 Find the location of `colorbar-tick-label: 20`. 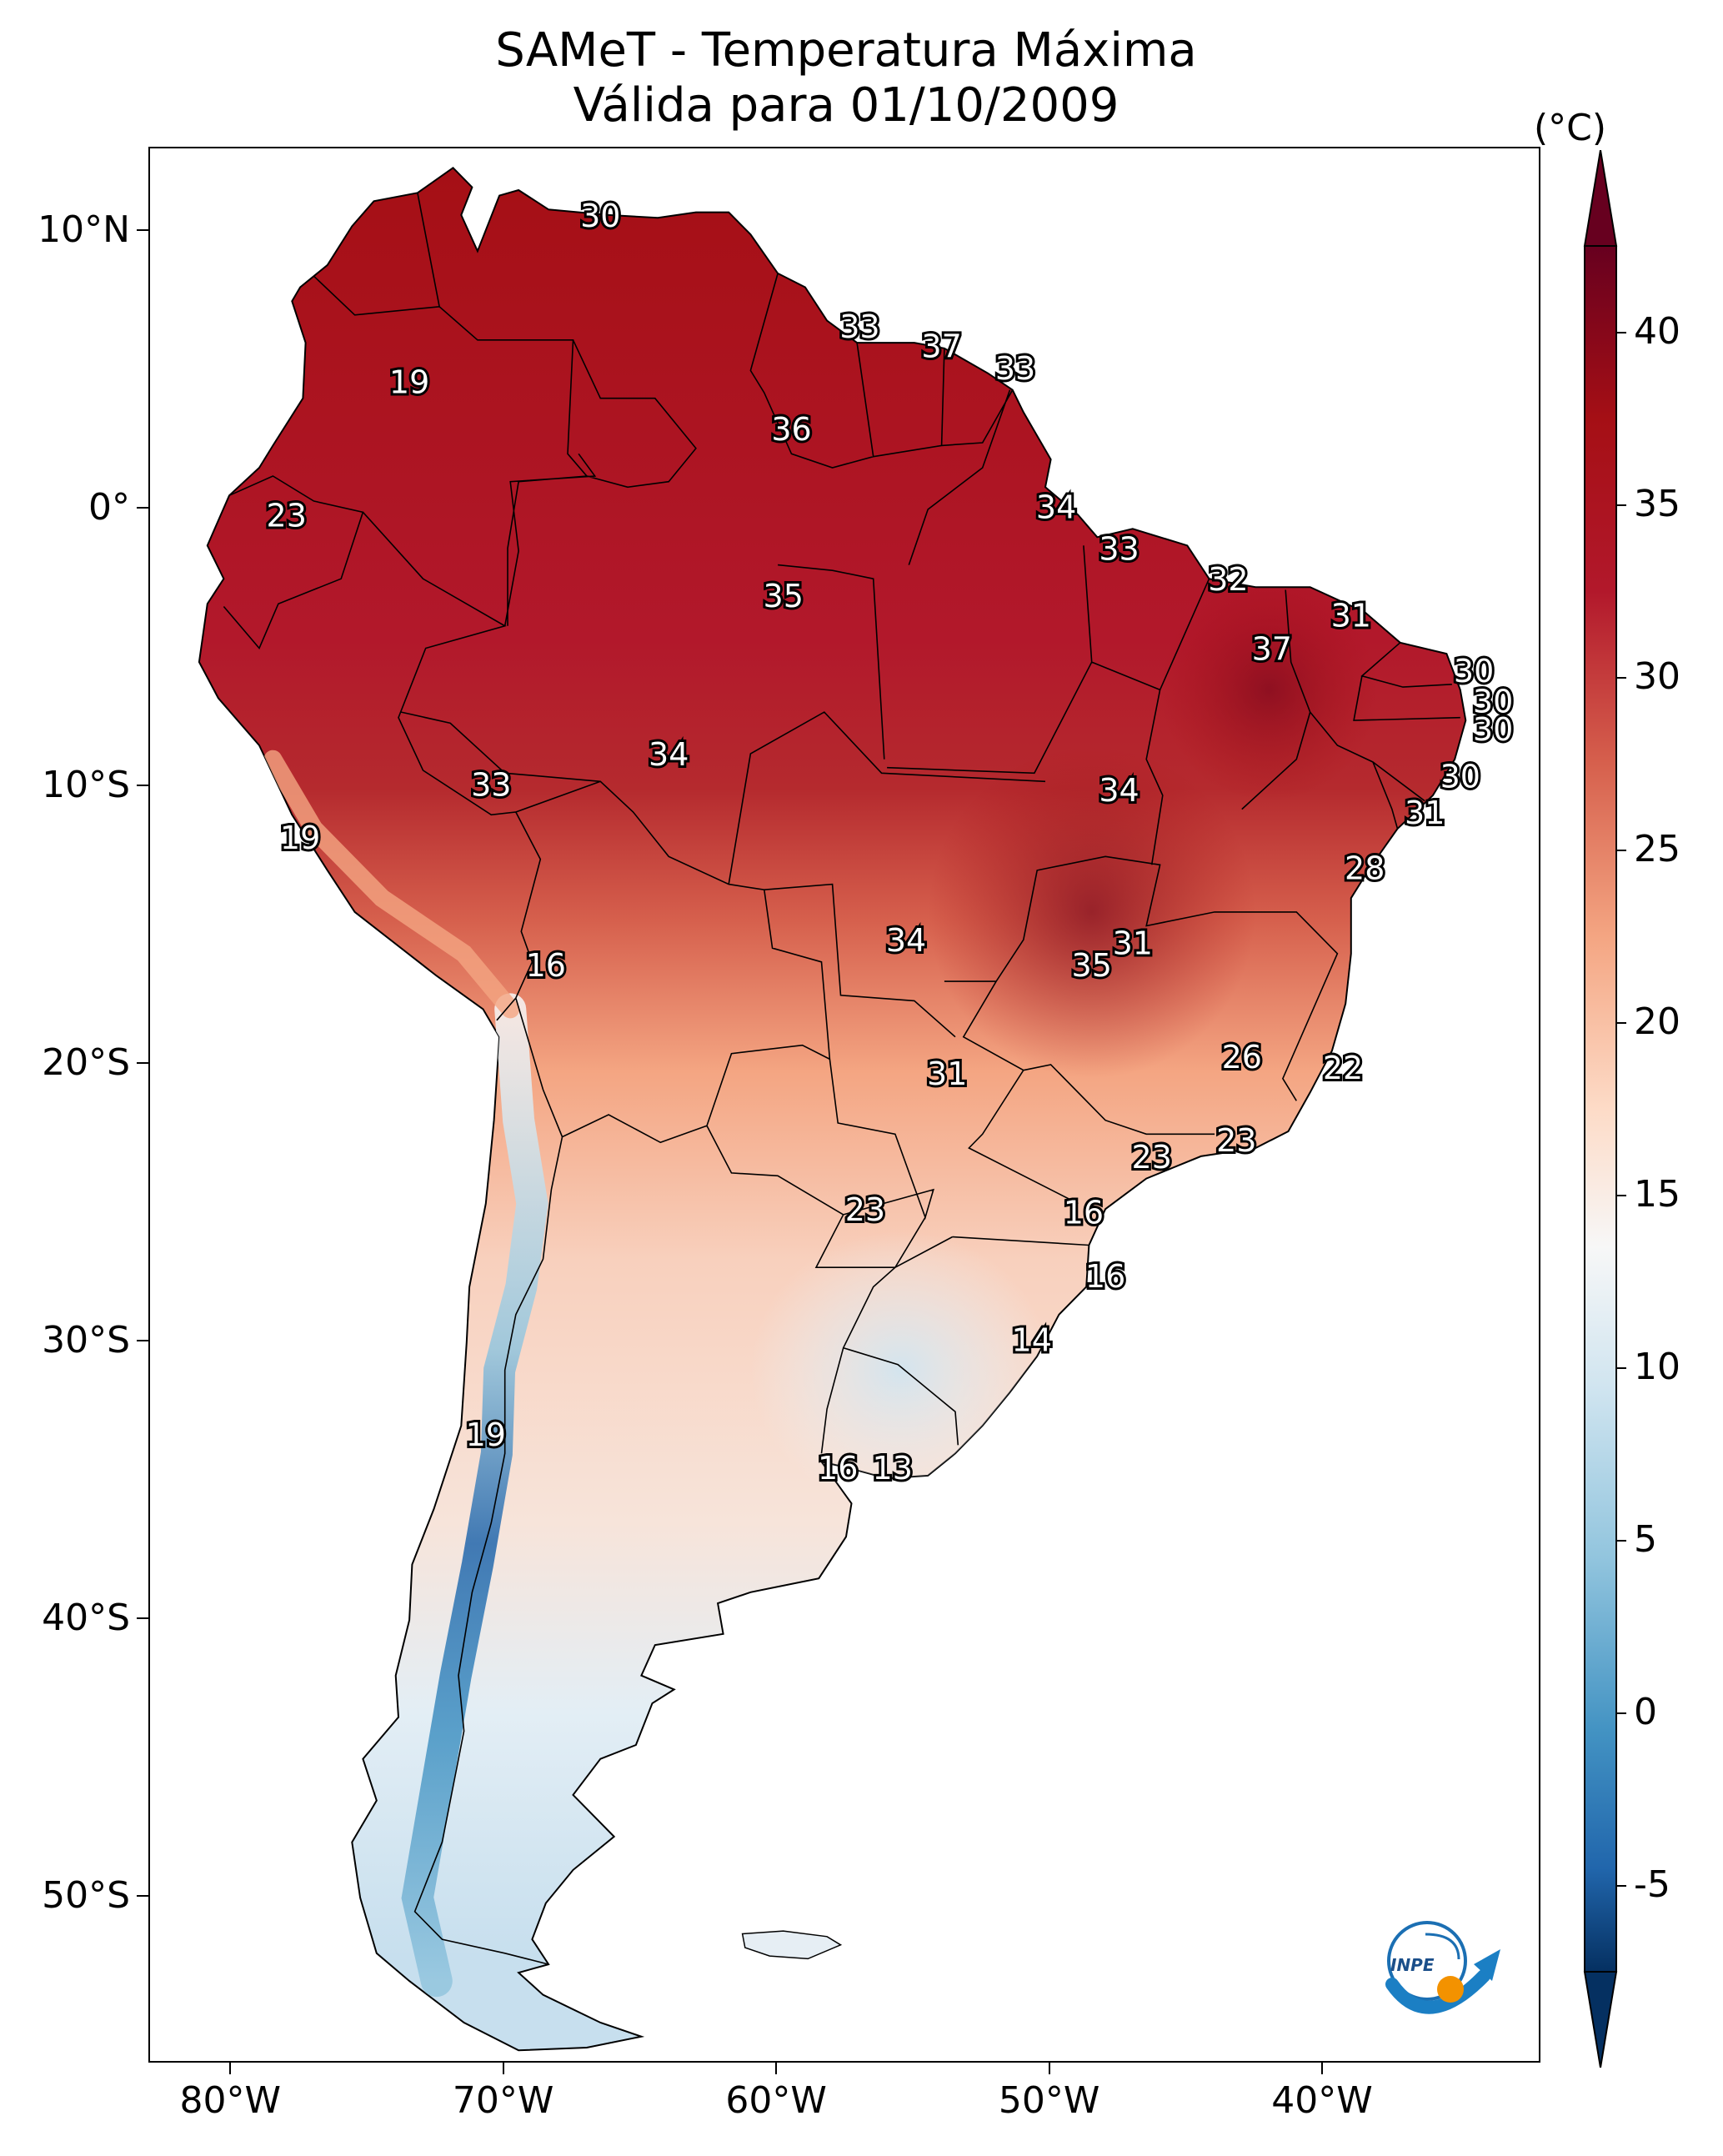

colorbar-tick-label: 20 is located at coordinates (1657, 1021).